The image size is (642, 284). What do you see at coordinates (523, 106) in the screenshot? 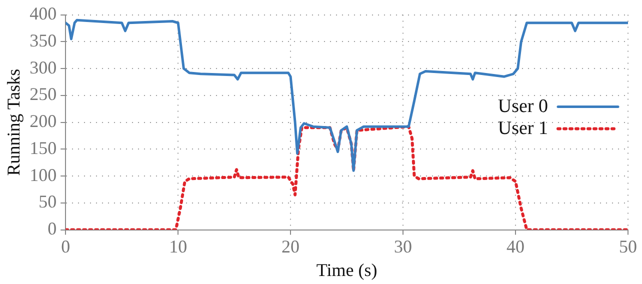
I see `legend-label: User 0` at bounding box center [523, 106].